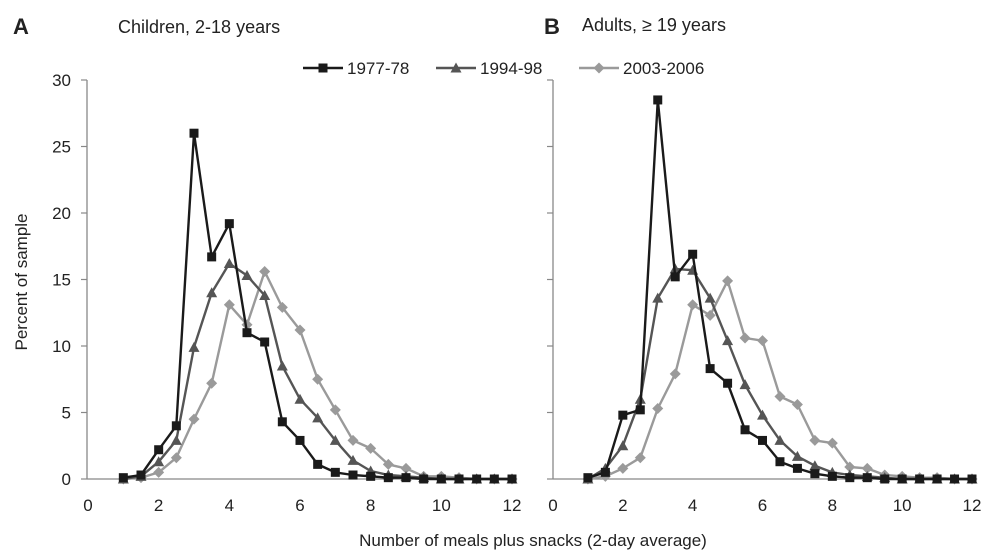 This screenshot has height=553, width=986. What do you see at coordinates (511, 68) in the screenshot?
I see `legend-label: 1994-98` at bounding box center [511, 68].